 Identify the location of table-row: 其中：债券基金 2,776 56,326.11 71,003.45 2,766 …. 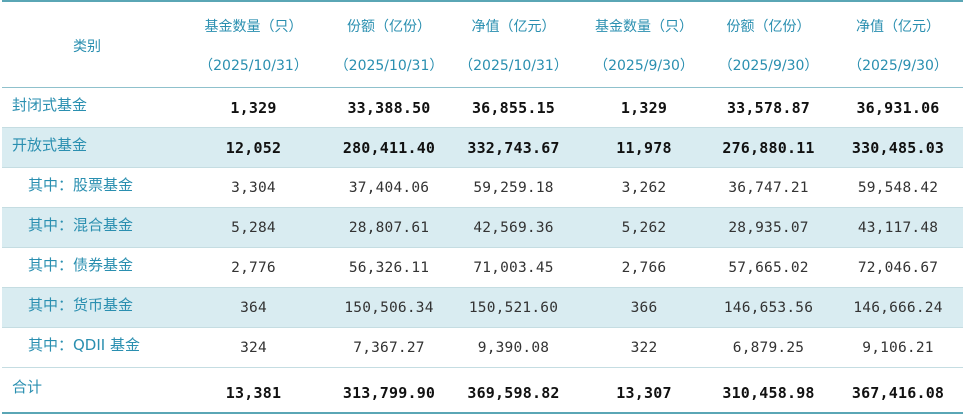
(482, 268).